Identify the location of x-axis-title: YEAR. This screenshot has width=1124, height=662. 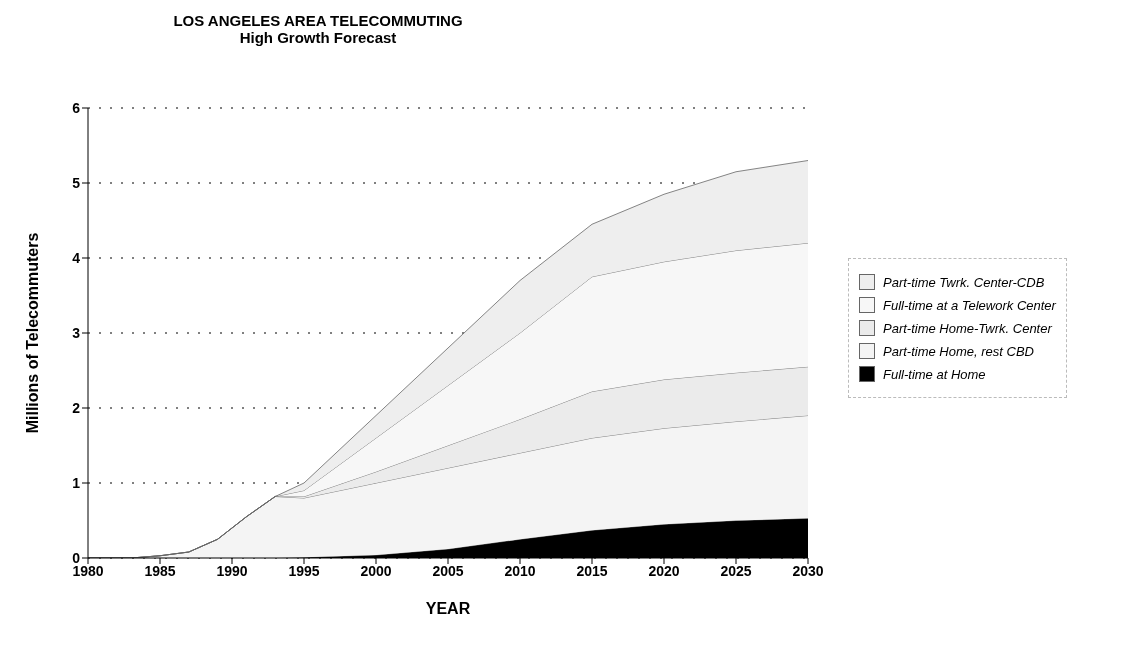
(448, 608).